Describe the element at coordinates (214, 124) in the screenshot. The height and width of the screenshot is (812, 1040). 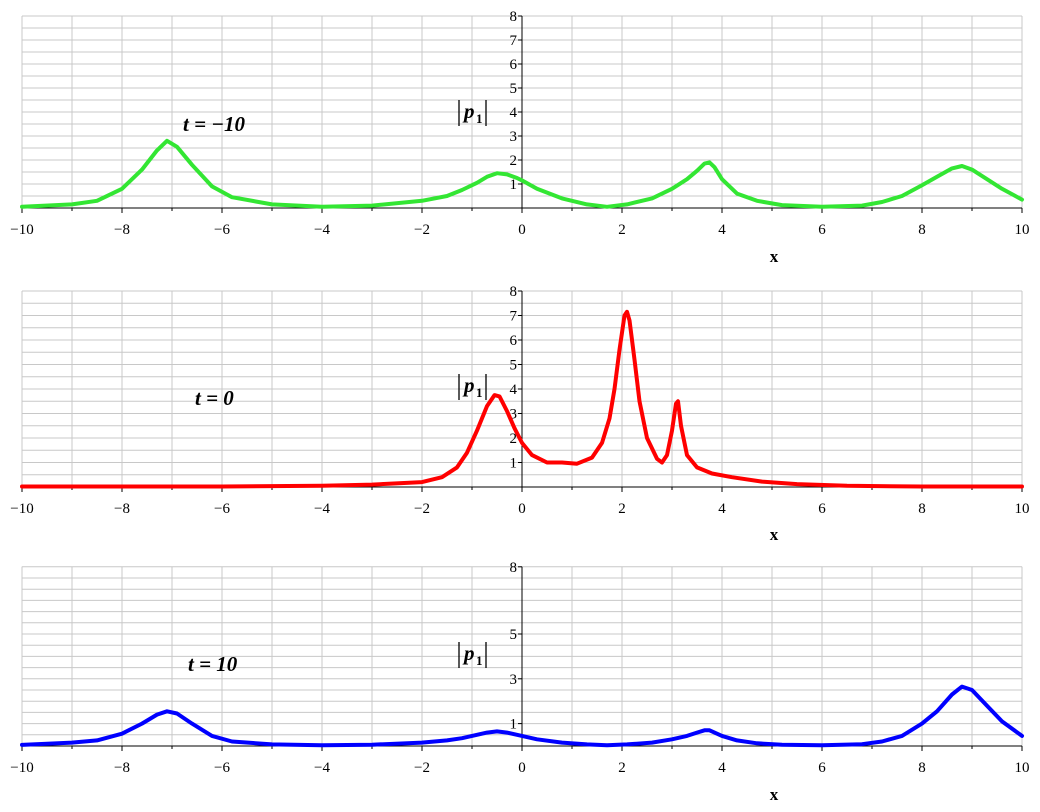
I see `time-label: t = −10` at that location.